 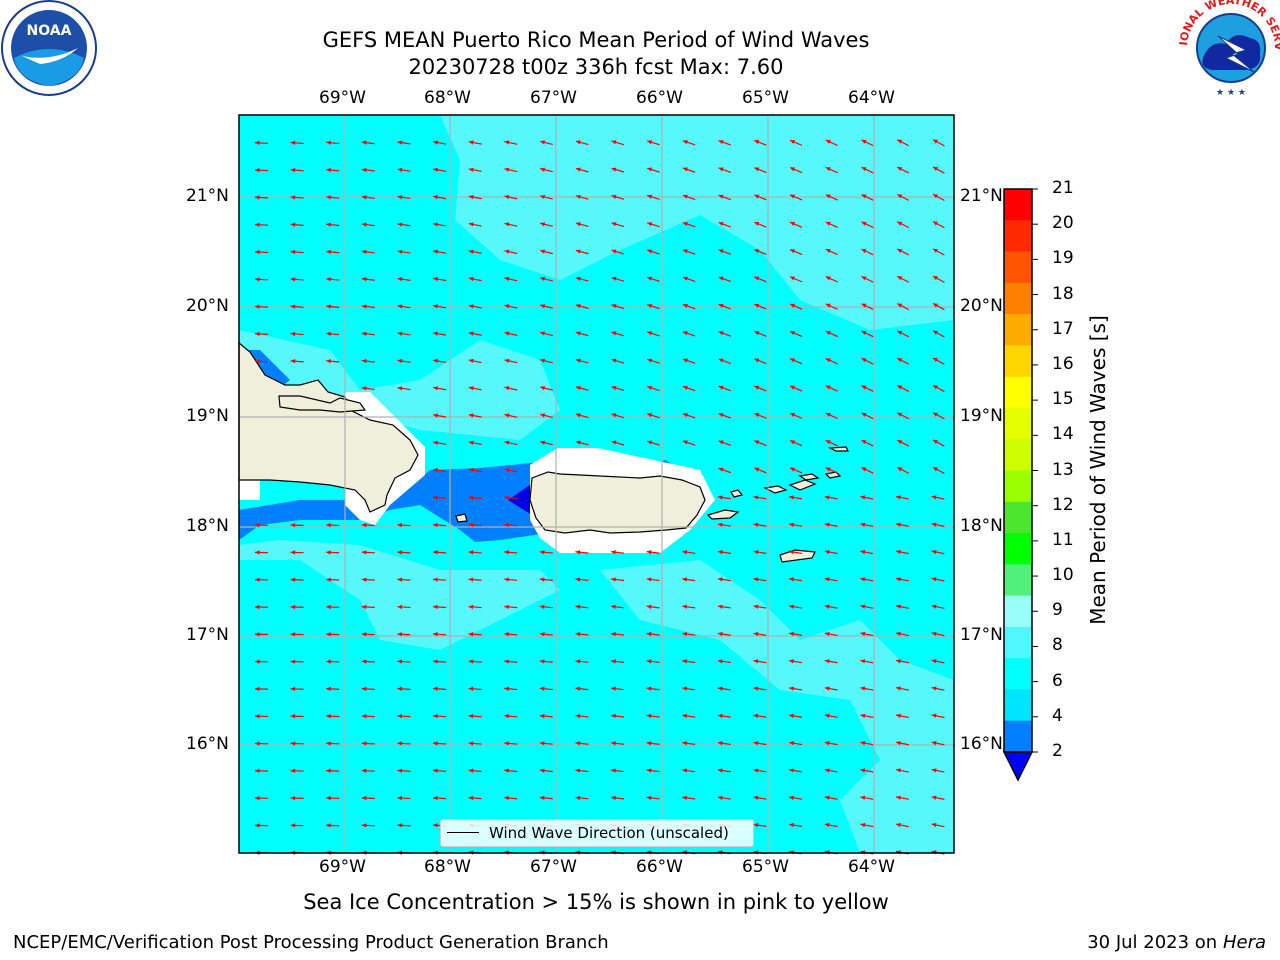 I want to click on axis-label: 16°N, so click(x=981, y=744).